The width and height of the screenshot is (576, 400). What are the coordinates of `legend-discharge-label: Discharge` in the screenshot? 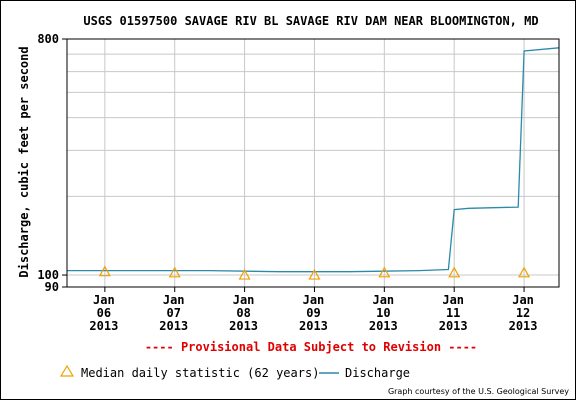 It's located at (377, 373).